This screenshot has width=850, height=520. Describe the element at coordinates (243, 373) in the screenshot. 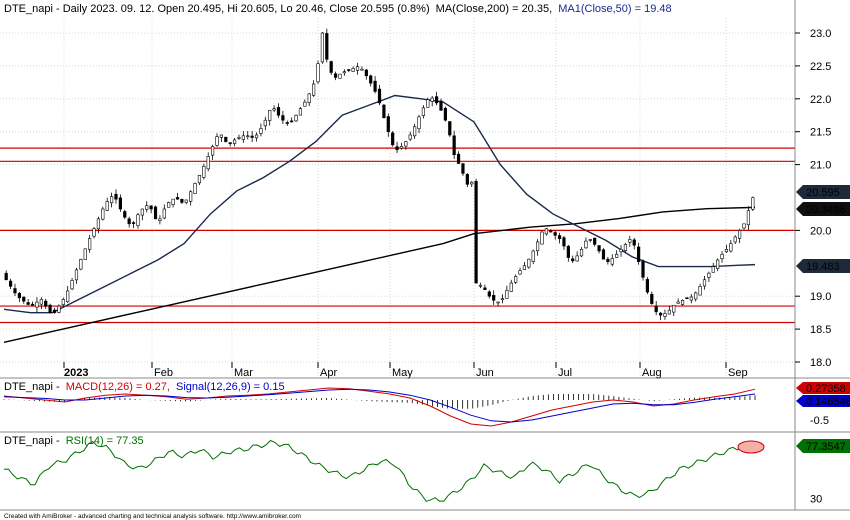

I see `x-tick-label: Mar` at that location.